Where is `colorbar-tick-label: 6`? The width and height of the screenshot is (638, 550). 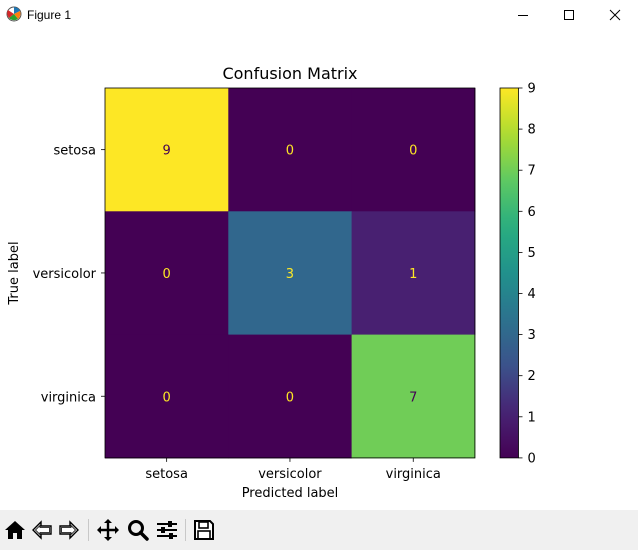
colorbar-tick-label: 6 is located at coordinates (532, 212).